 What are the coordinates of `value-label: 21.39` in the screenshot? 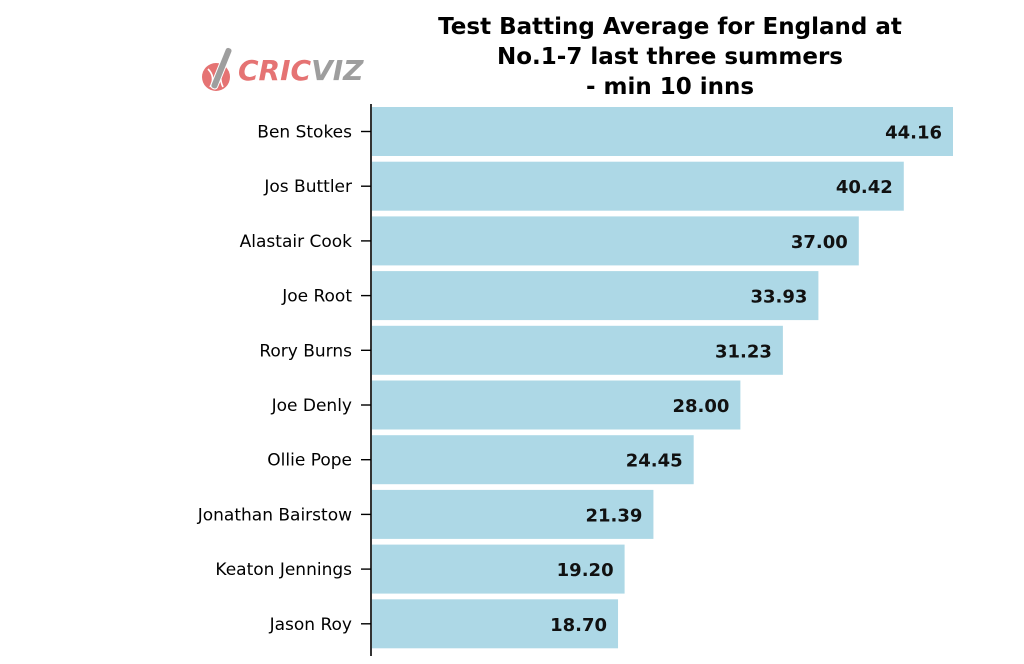 It's located at (613, 515).